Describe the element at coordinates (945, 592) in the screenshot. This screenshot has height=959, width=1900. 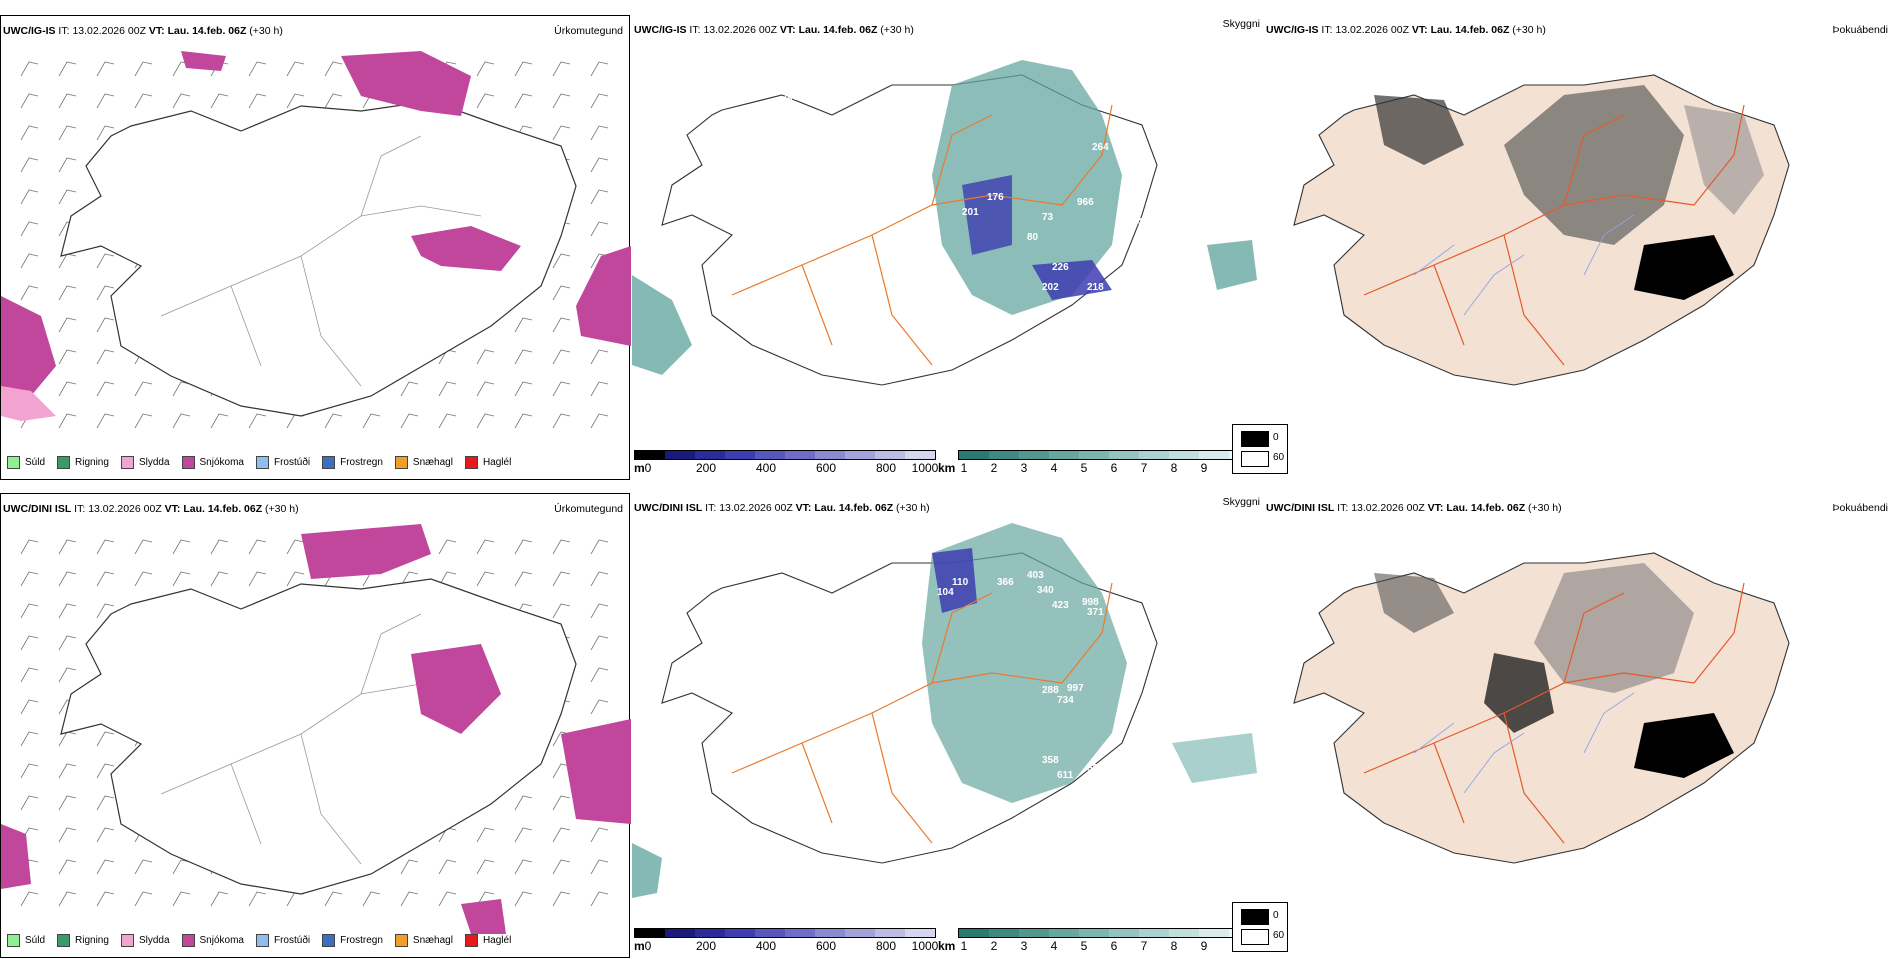
I see `ceiling-label: 104` at that location.